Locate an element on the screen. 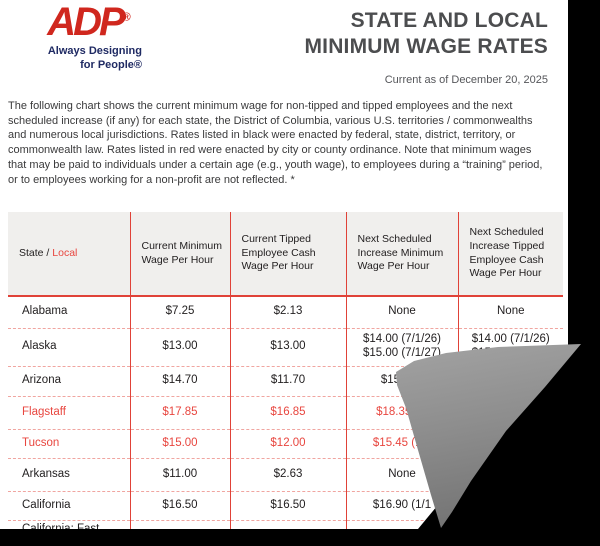 This screenshot has height=546, width=600. adp-tagline-line2: for People® is located at coordinates (111, 64).